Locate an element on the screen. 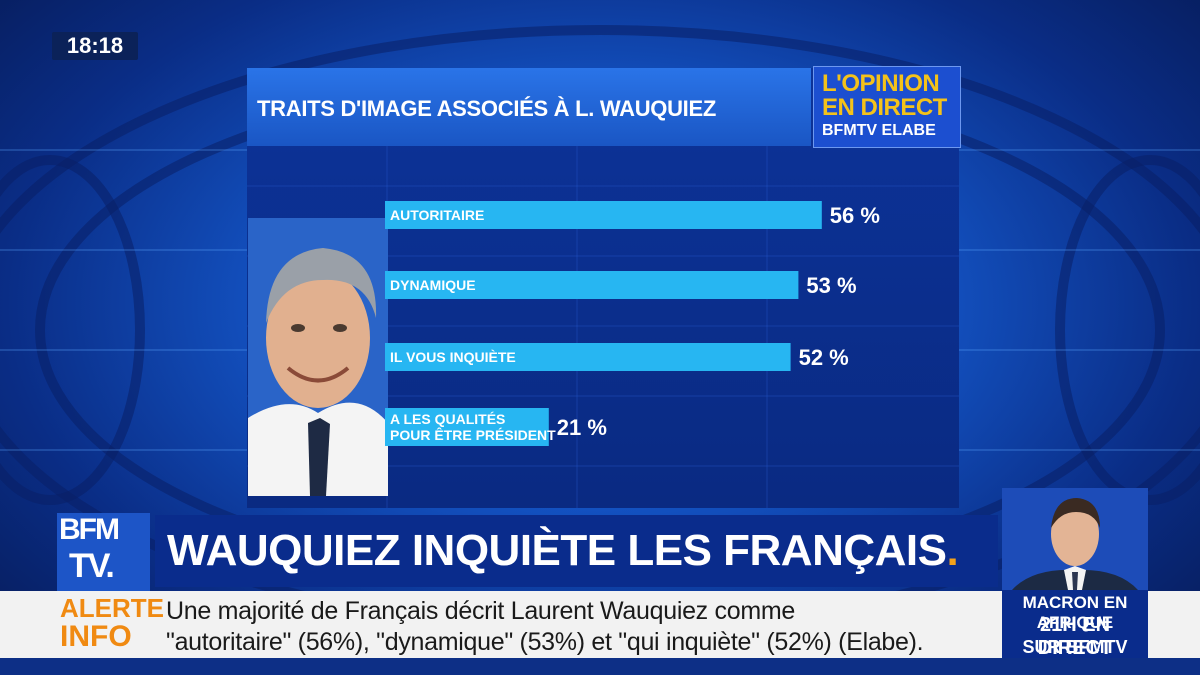  bfmtv-logo-bottom: TV. is located at coordinates (92, 566).